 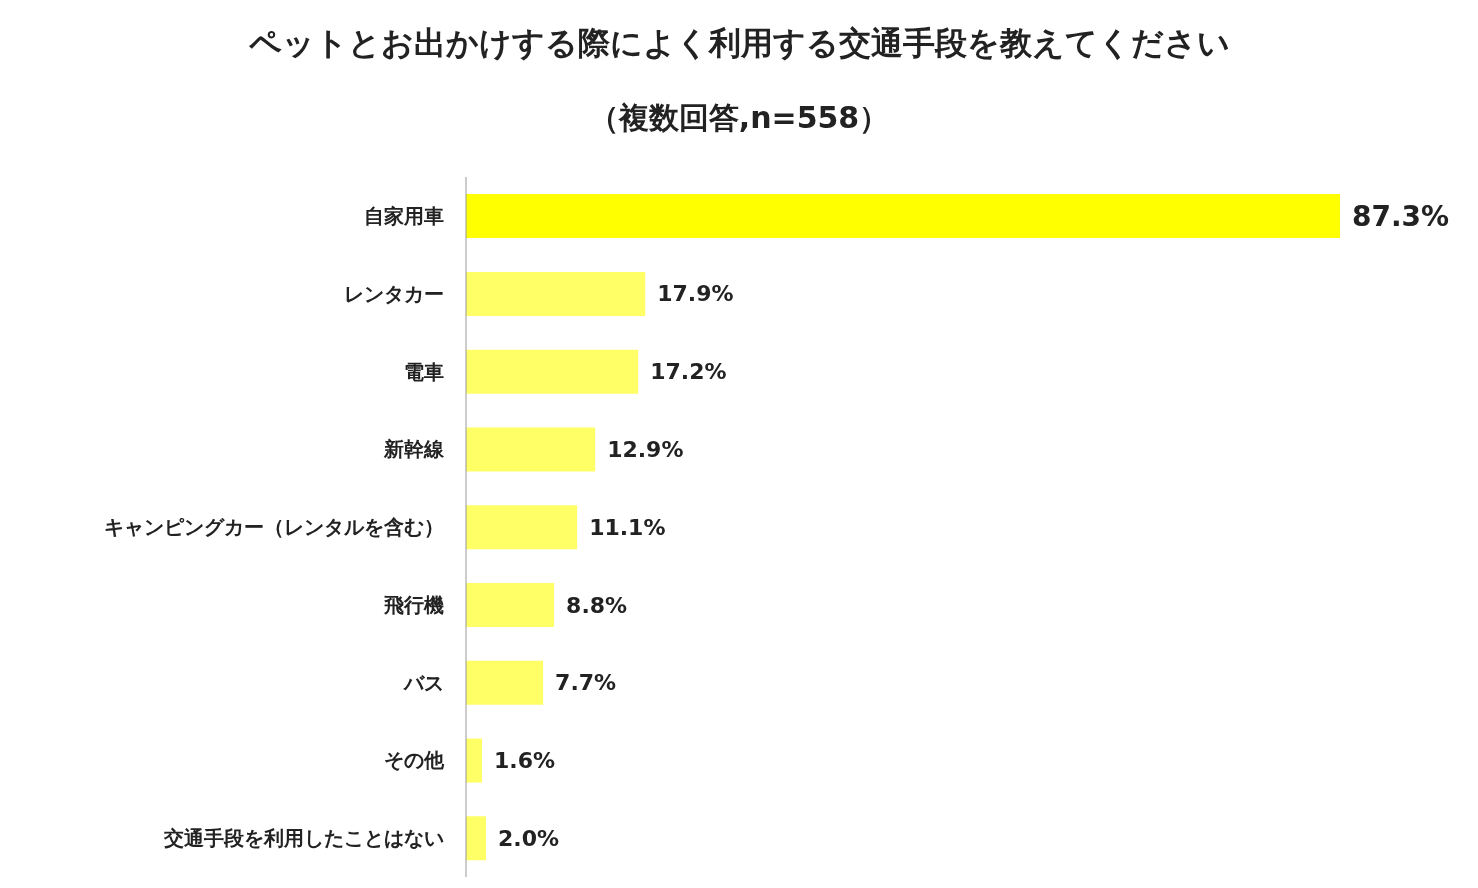 What do you see at coordinates (688, 372) in the screenshot?
I see `data-label: 17.2%` at bounding box center [688, 372].